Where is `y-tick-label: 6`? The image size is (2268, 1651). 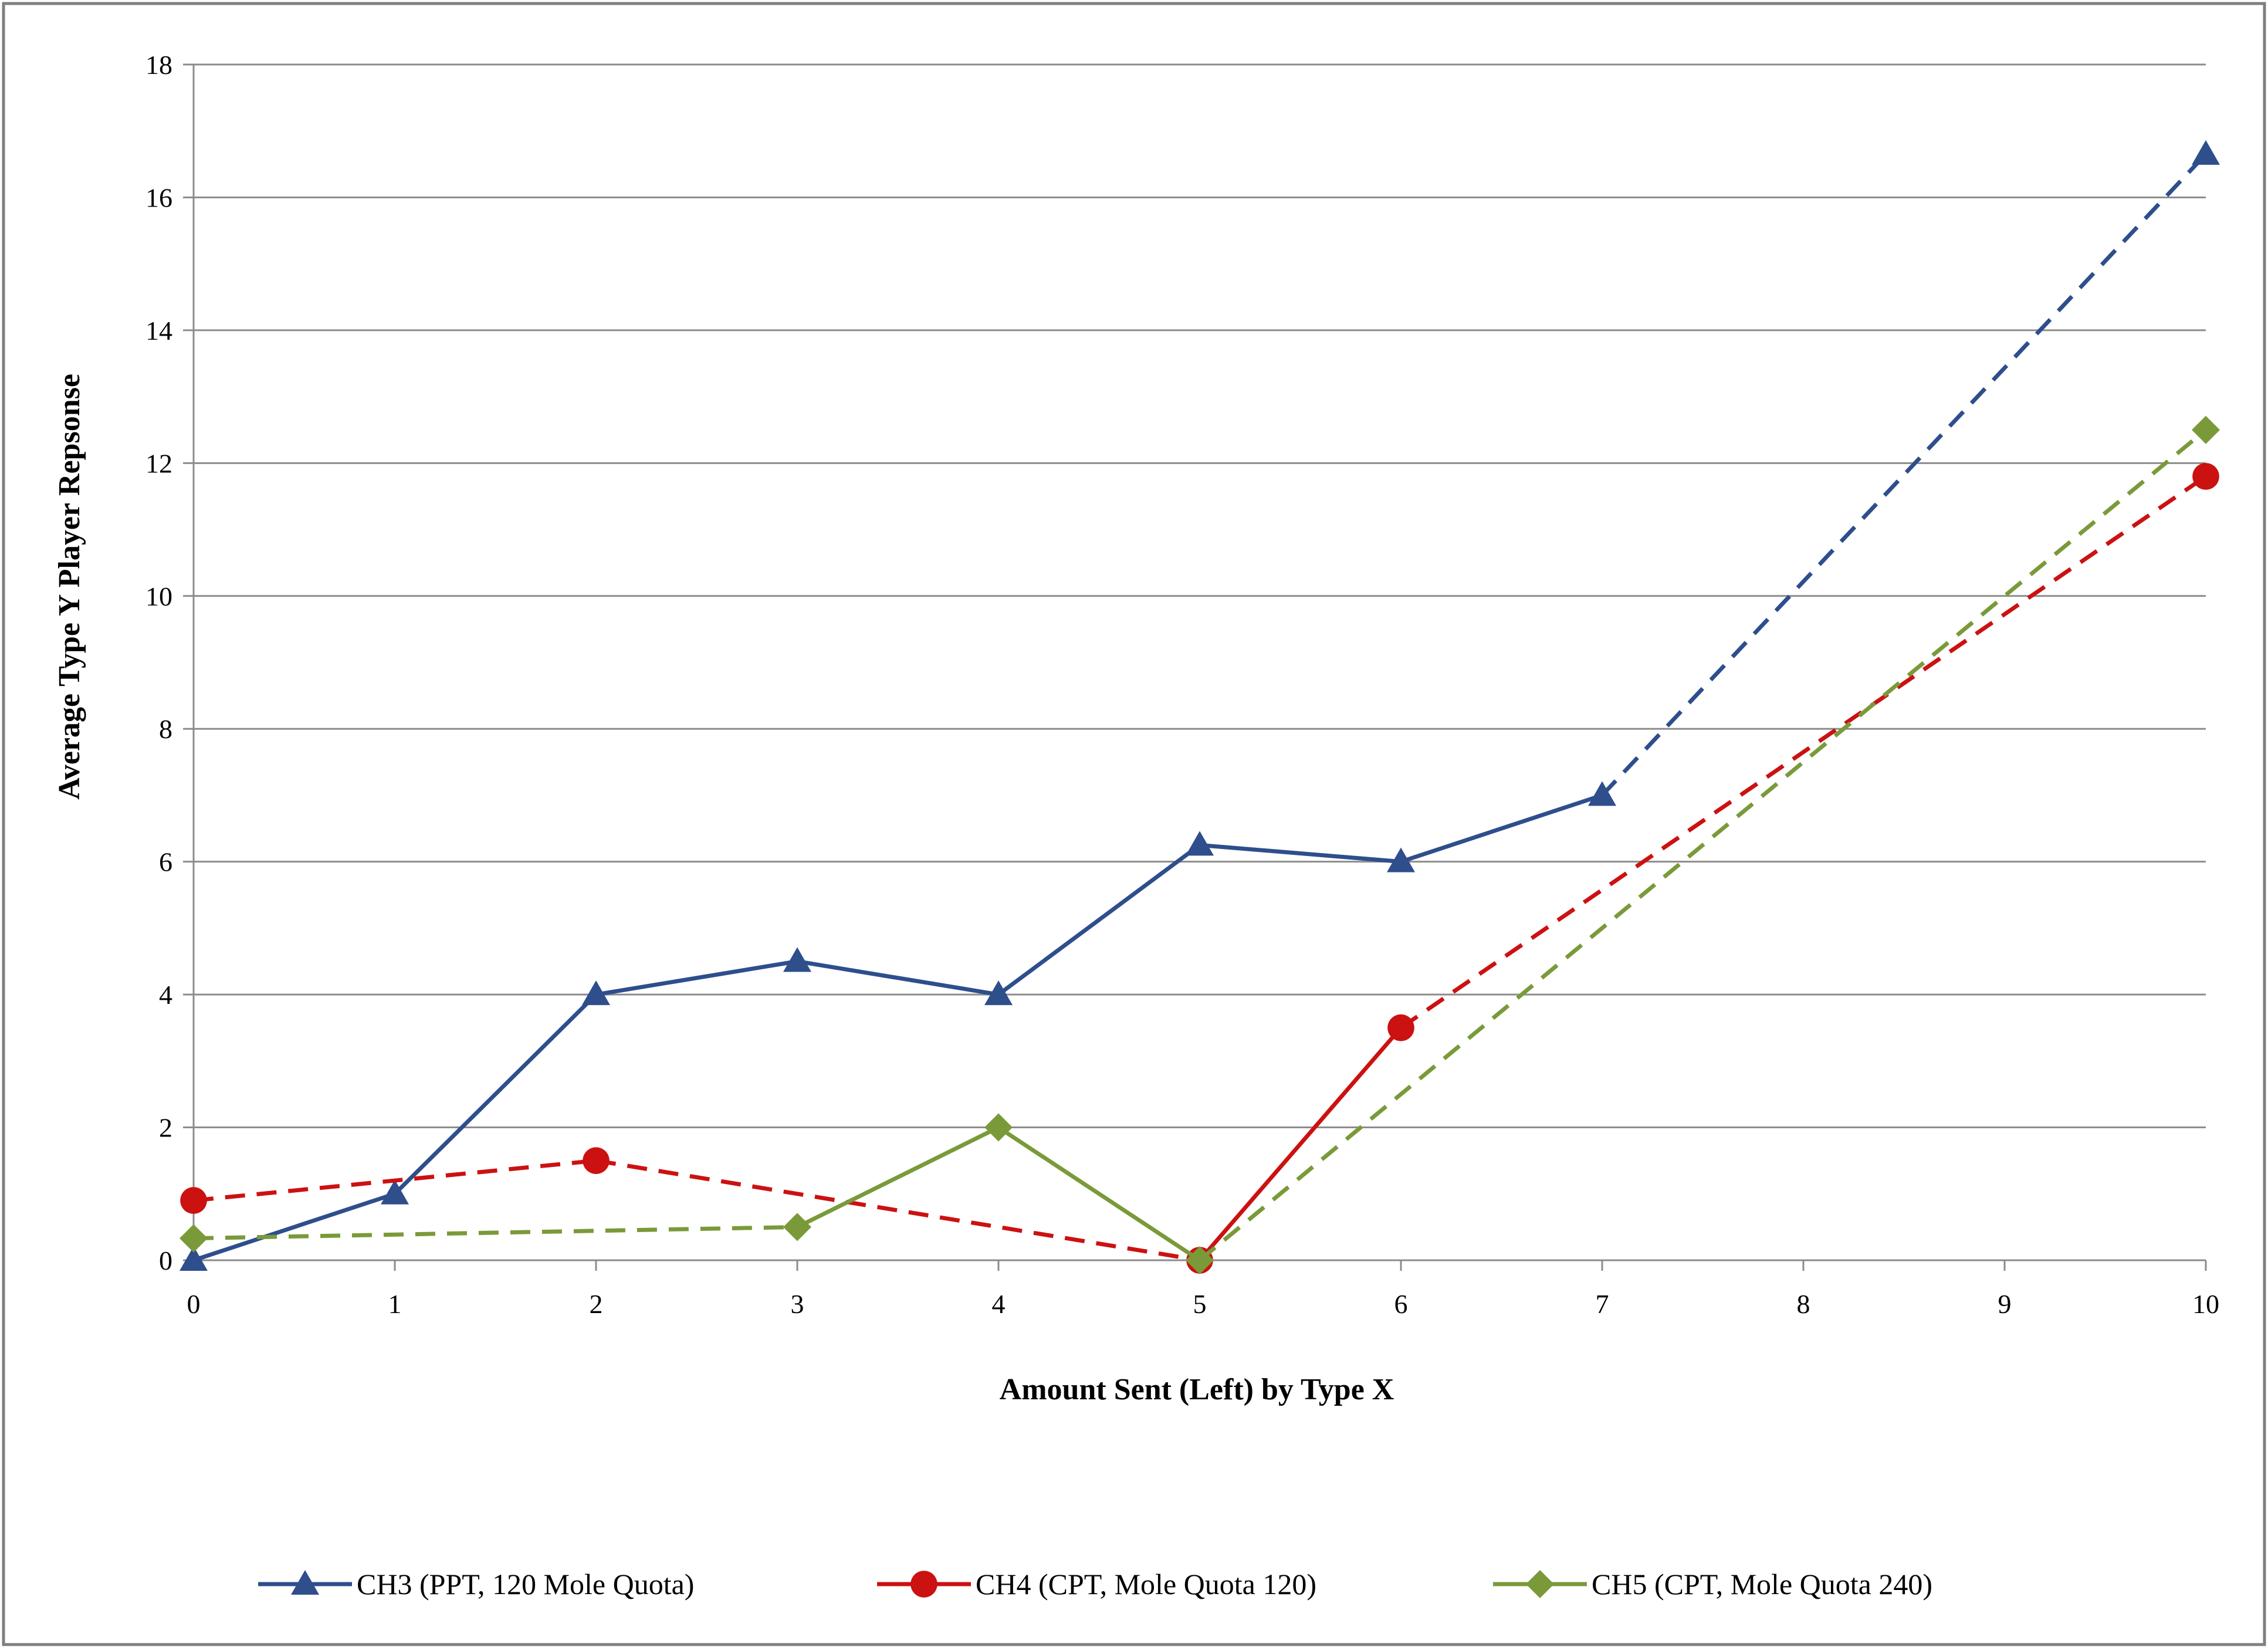
y-tick-label: 6 is located at coordinates (165, 862).